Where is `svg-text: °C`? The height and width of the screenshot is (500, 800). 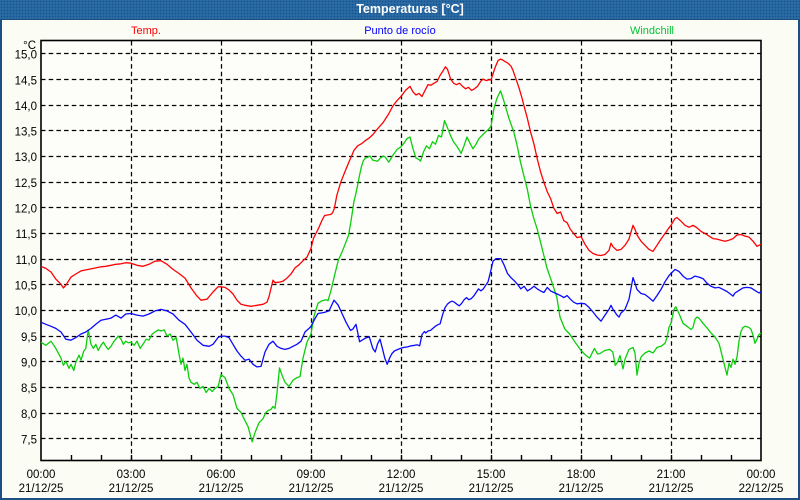
svg-text: °C is located at coordinates (29, 46).